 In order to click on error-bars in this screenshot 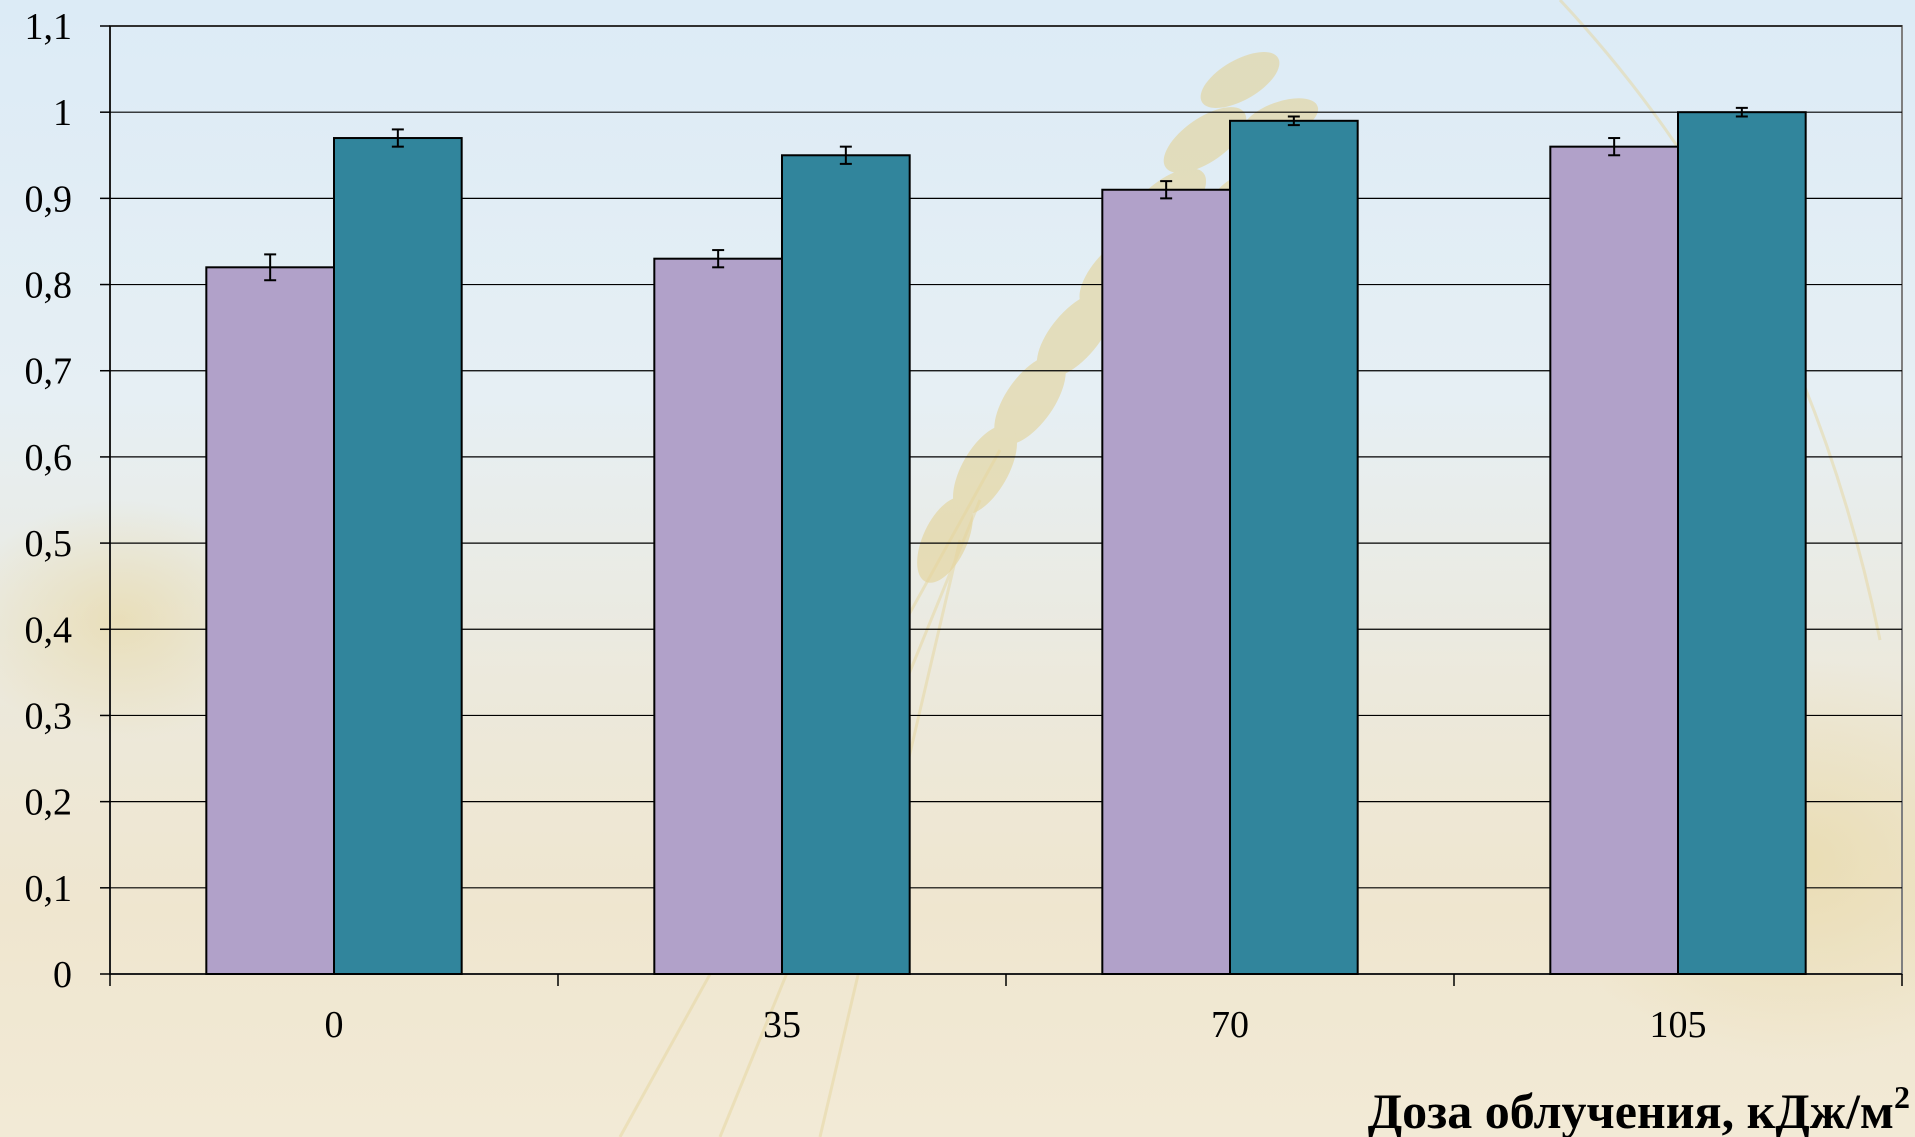, I will do `click(1006, 194)`.